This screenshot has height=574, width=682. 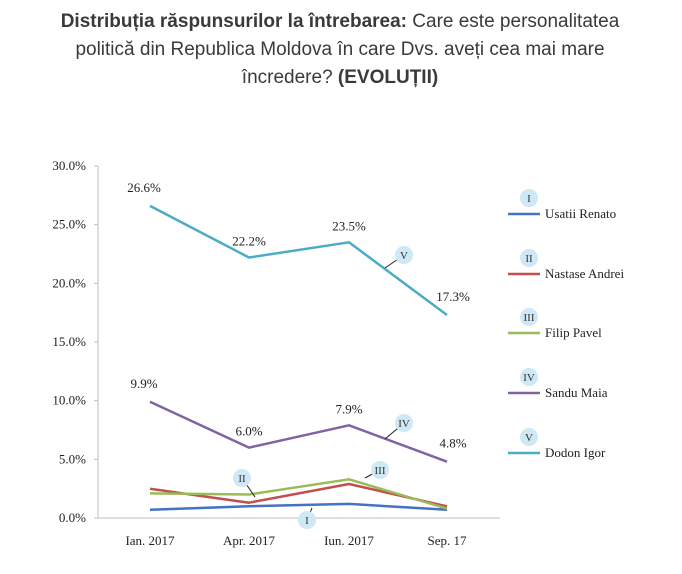 What do you see at coordinates (143, 383) in the screenshot?
I see `data-label: 9.9%` at bounding box center [143, 383].